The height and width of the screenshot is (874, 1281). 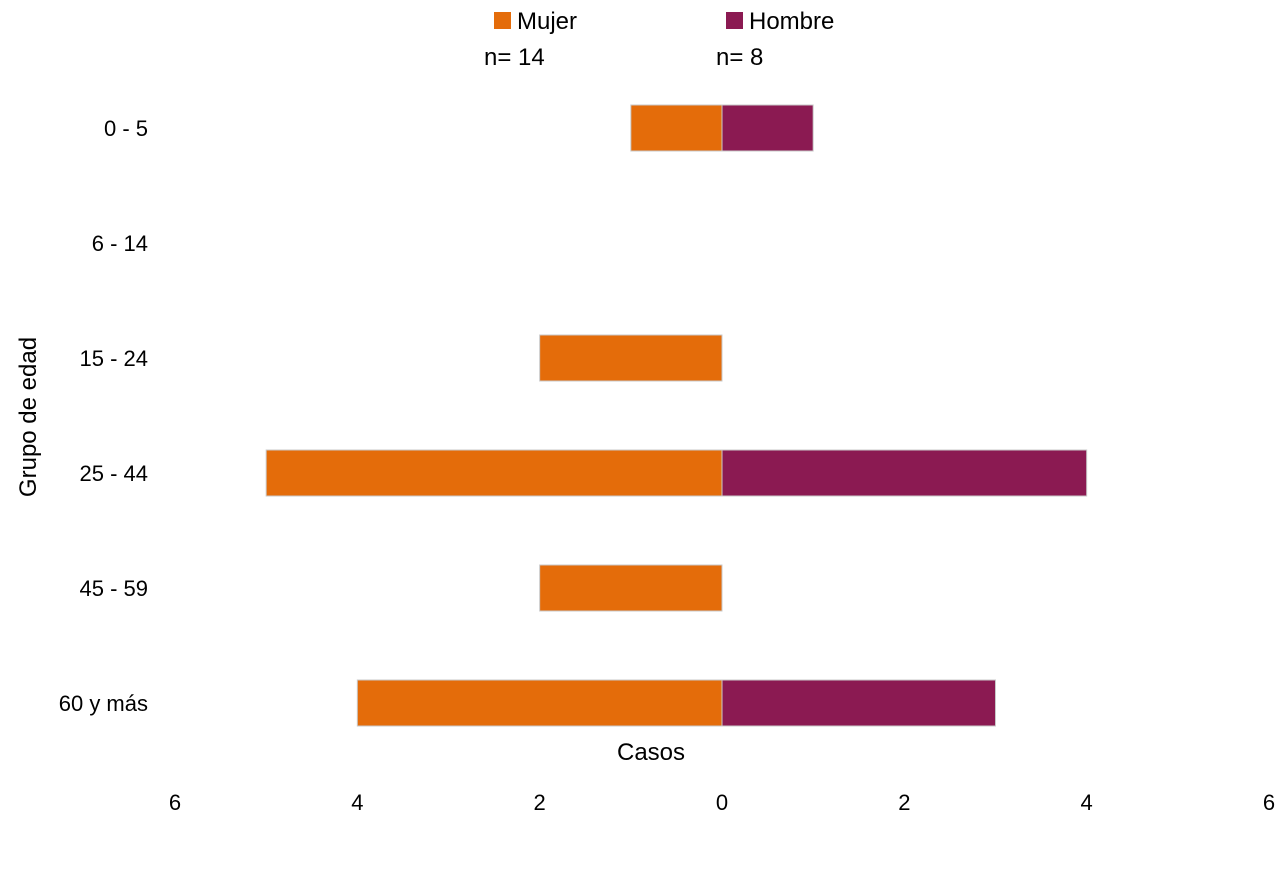 I want to click on legend-n-label: n= 8, so click(x=739, y=57).